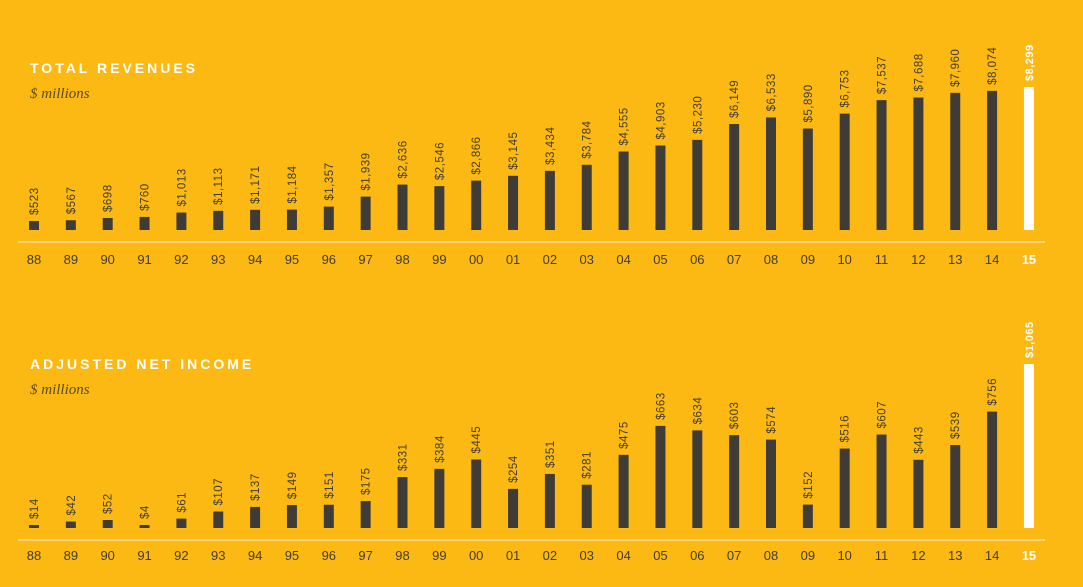 The height and width of the screenshot is (587, 1083). Describe the element at coordinates (551, 146) in the screenshot. I see `revenue-value-label: $3,434` at that location.